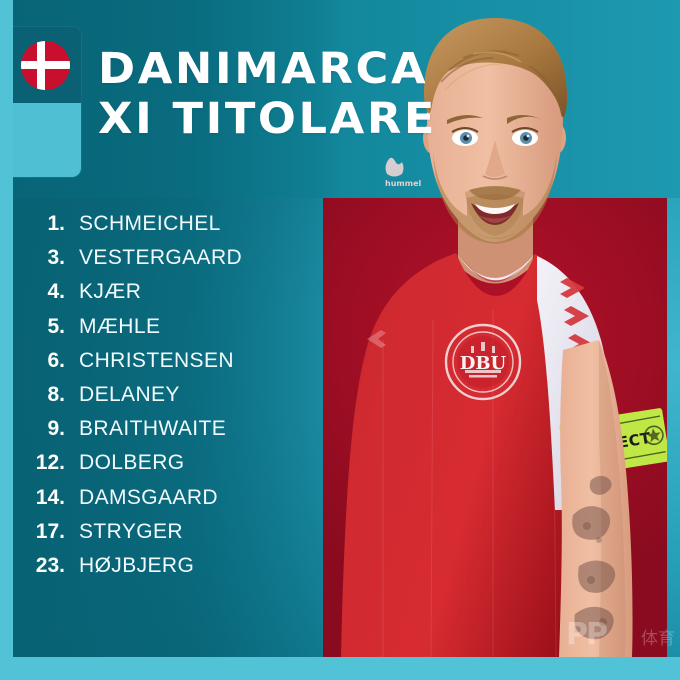 The image size is (680, 680). I want to click on player-number: 23., so click(50, 565).